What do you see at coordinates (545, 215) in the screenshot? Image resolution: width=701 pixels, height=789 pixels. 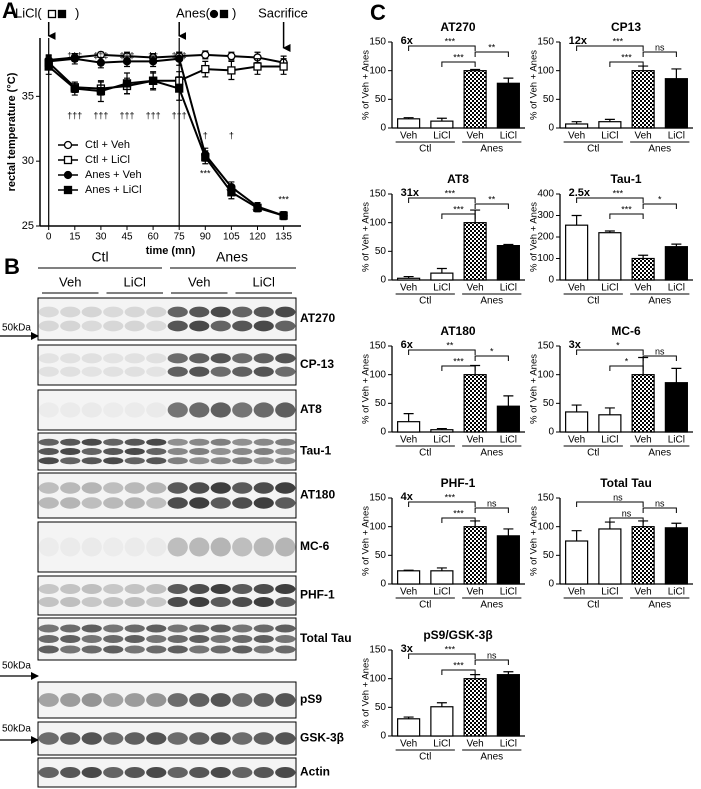 I see `y-tick-label: 300` at bounding box center [545, 215].